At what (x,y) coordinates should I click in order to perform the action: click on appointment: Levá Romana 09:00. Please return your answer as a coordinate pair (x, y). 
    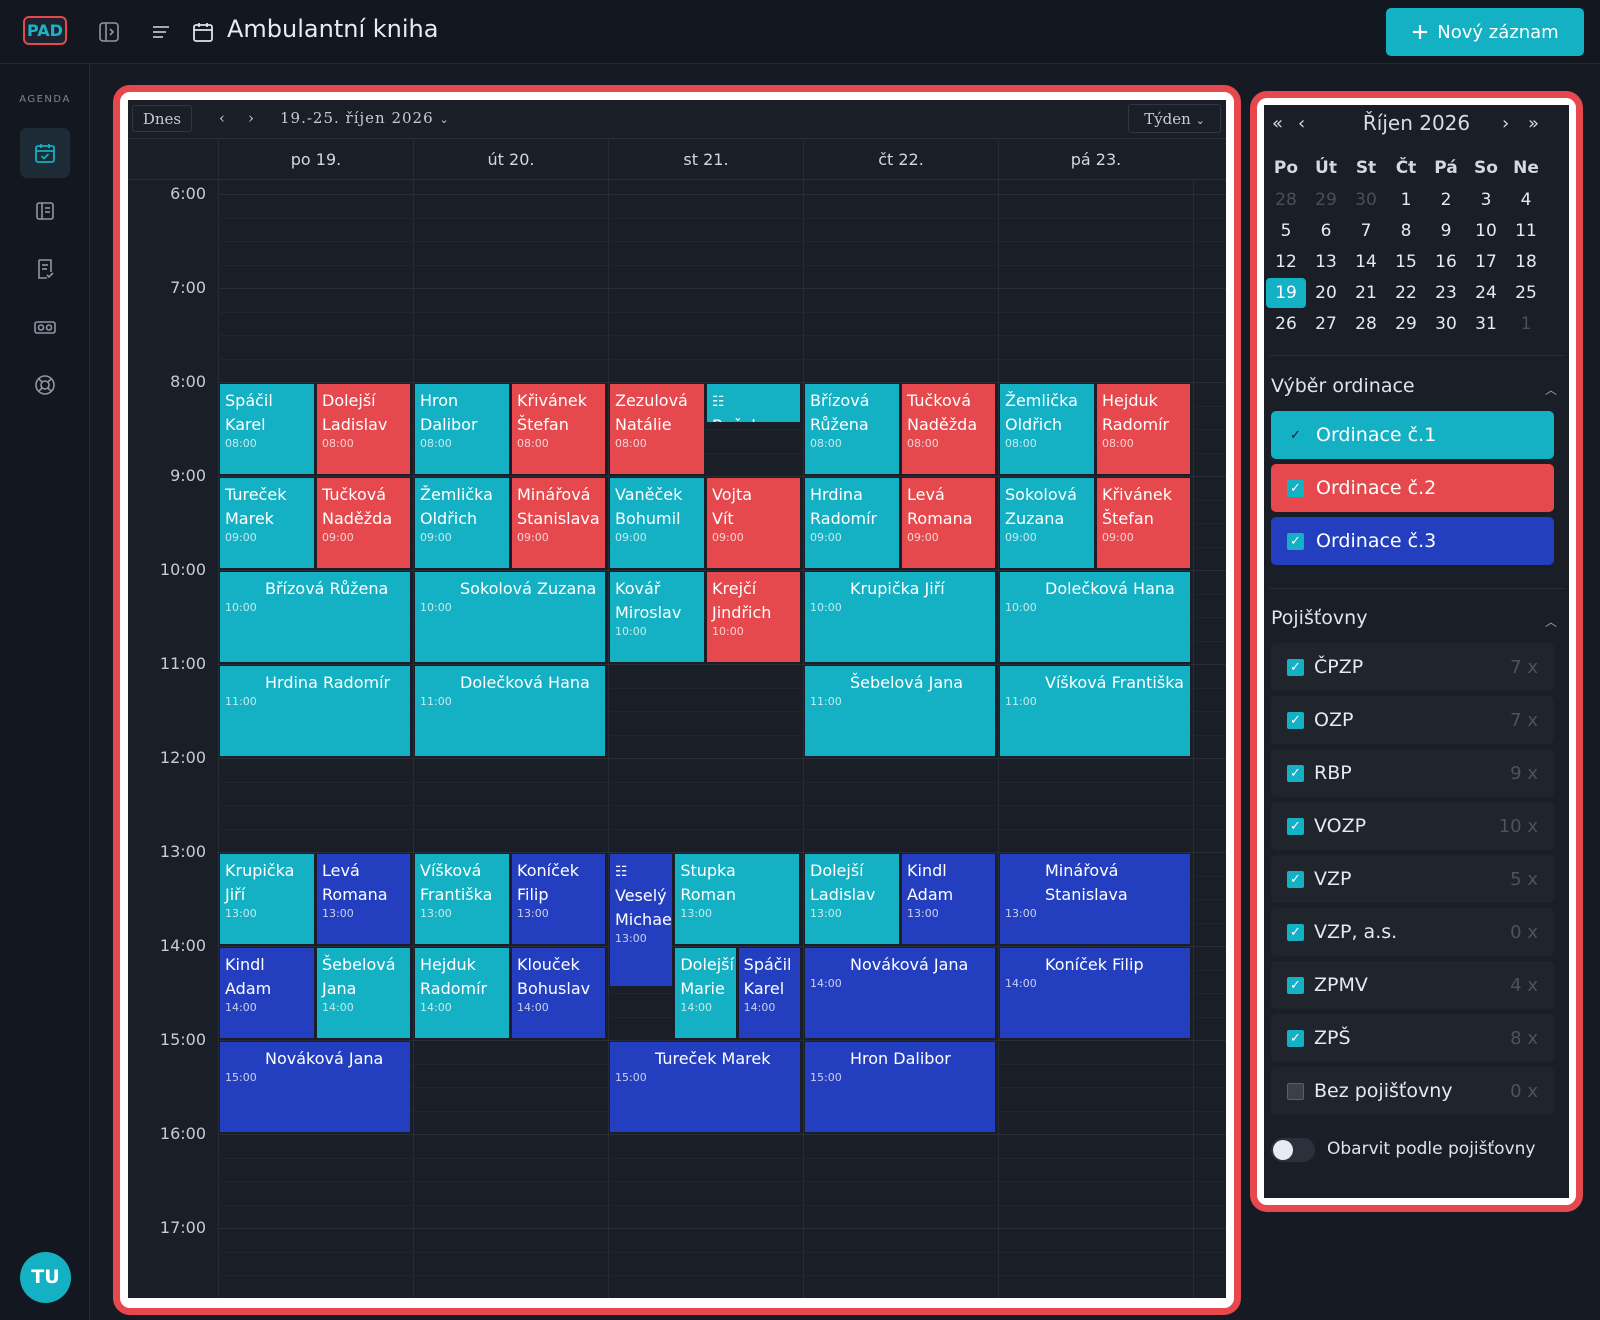
    Looking at the image, I should click on (948, 523).